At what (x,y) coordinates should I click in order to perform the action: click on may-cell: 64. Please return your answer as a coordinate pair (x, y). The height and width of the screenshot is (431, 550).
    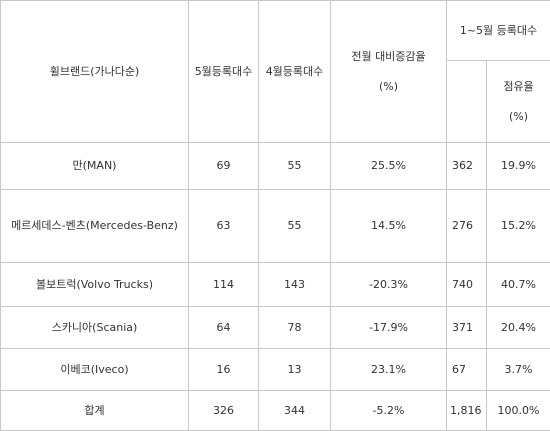
    Looking at the image, I should click on (224, 328).